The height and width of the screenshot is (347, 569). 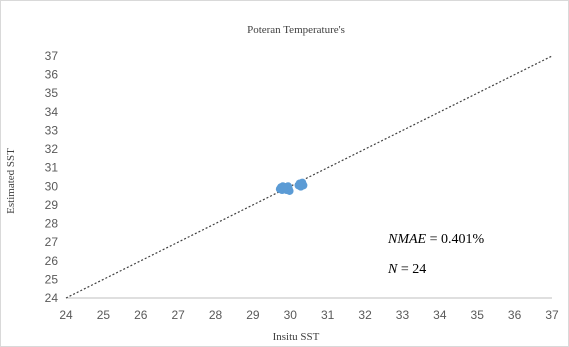 What do you see at coordinates (52, 168) in the screenshot?
I see `y-tick-label: 31` at bounding box center [52, 168].